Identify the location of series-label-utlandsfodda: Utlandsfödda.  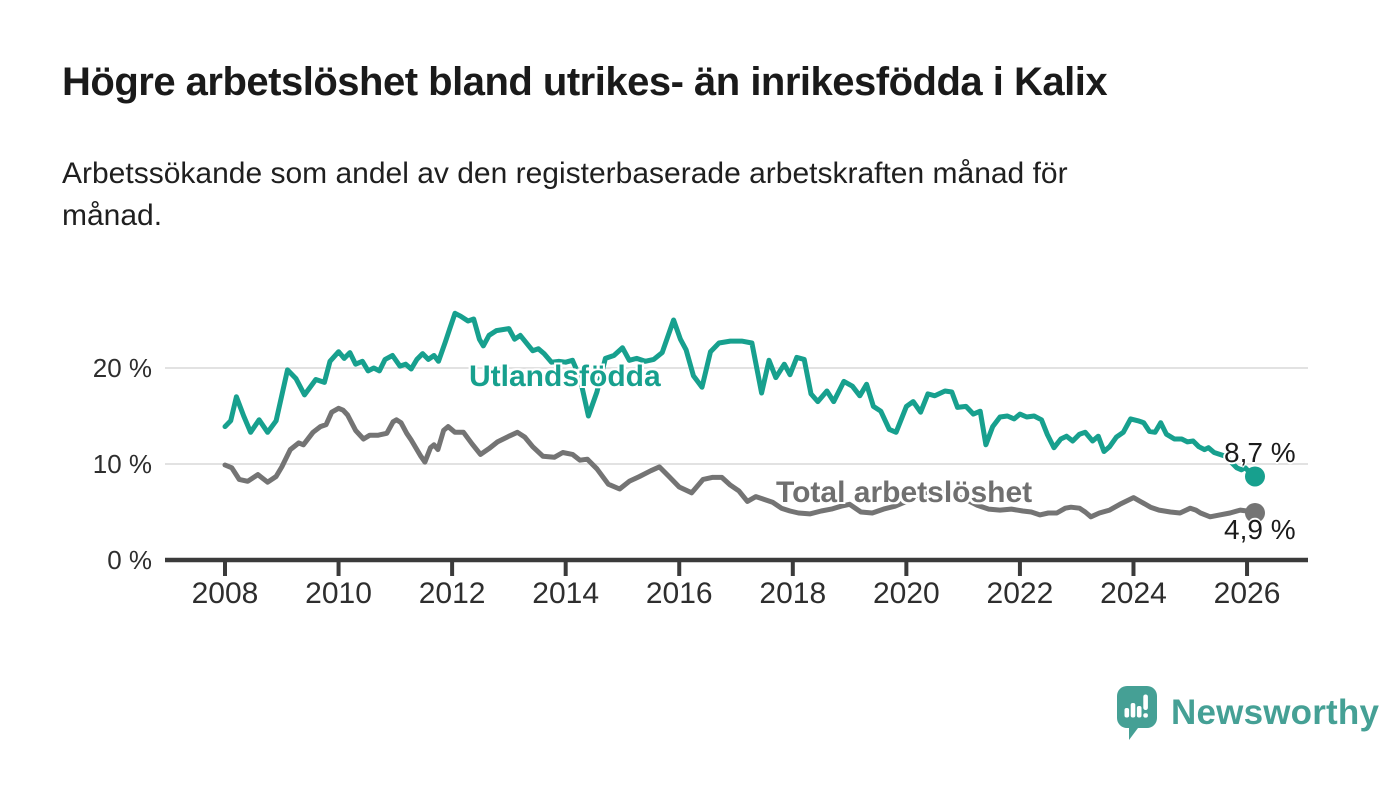
(565, 376).